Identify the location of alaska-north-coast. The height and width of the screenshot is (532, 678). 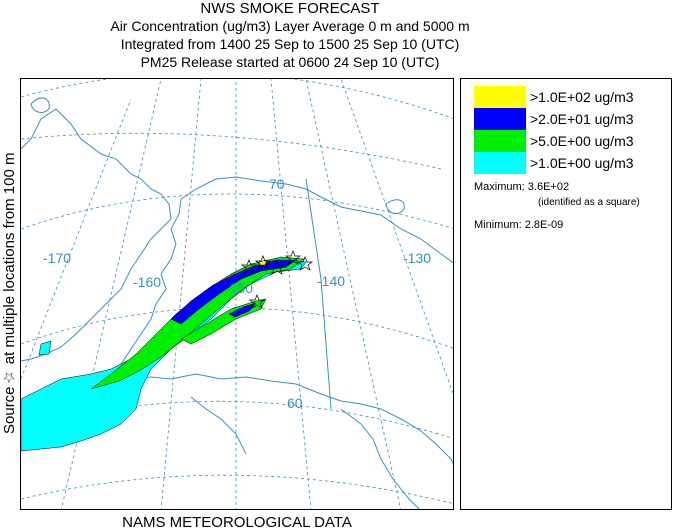
(316, 220).